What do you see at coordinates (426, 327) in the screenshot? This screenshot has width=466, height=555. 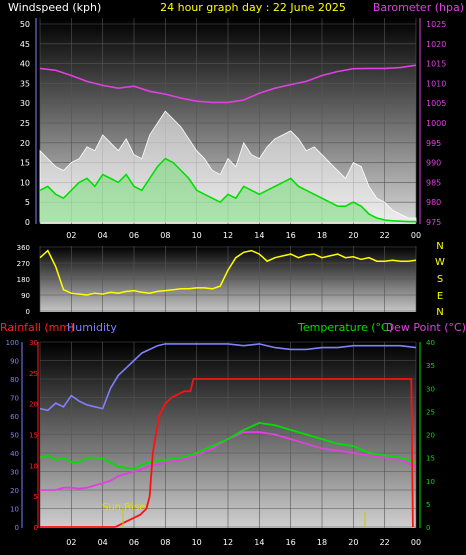 I see `dew-point-axis-title: Dew Point (°C)` at bounding box center [426, 327].